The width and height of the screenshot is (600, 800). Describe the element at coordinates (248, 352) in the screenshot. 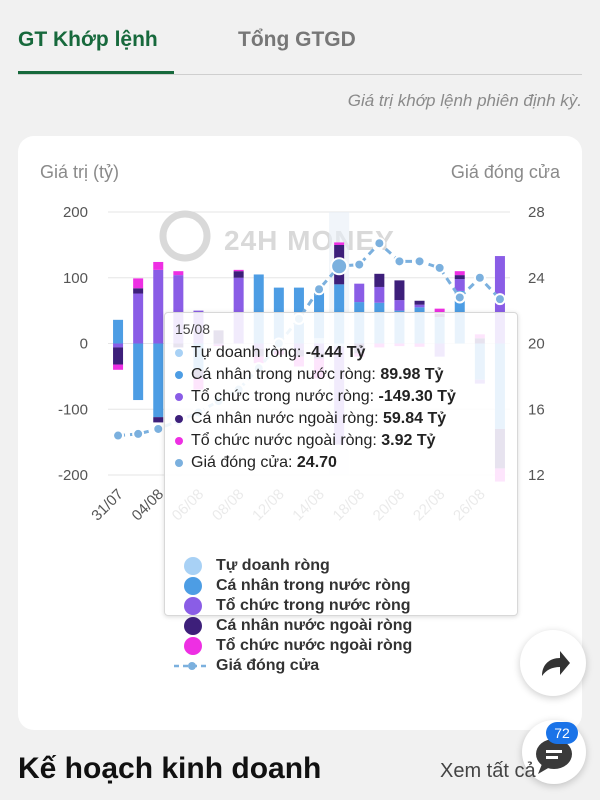

I see `tooltip-label: Tự doanh ròng:` at that location.